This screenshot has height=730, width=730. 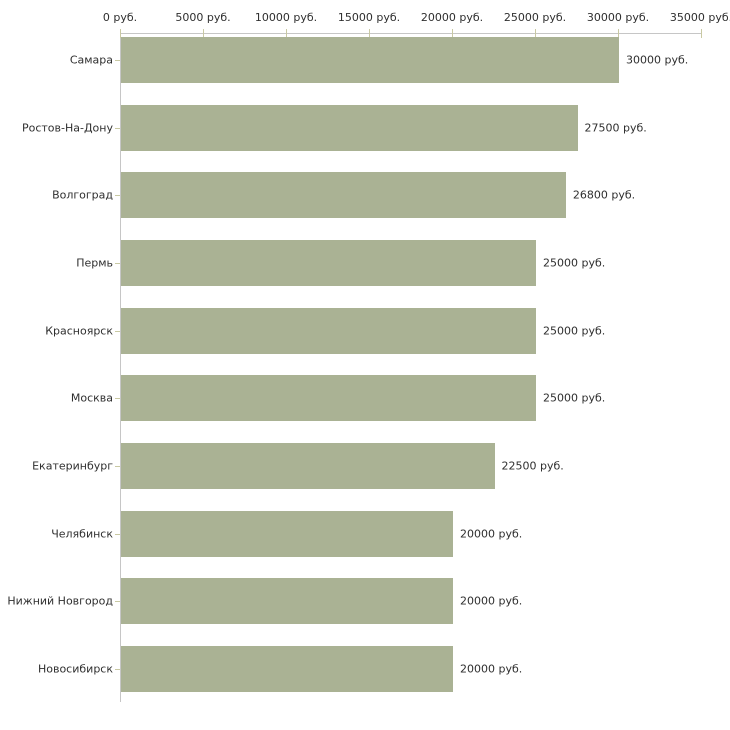 I want to click on y-axis-line, so click(x=120, y=367).